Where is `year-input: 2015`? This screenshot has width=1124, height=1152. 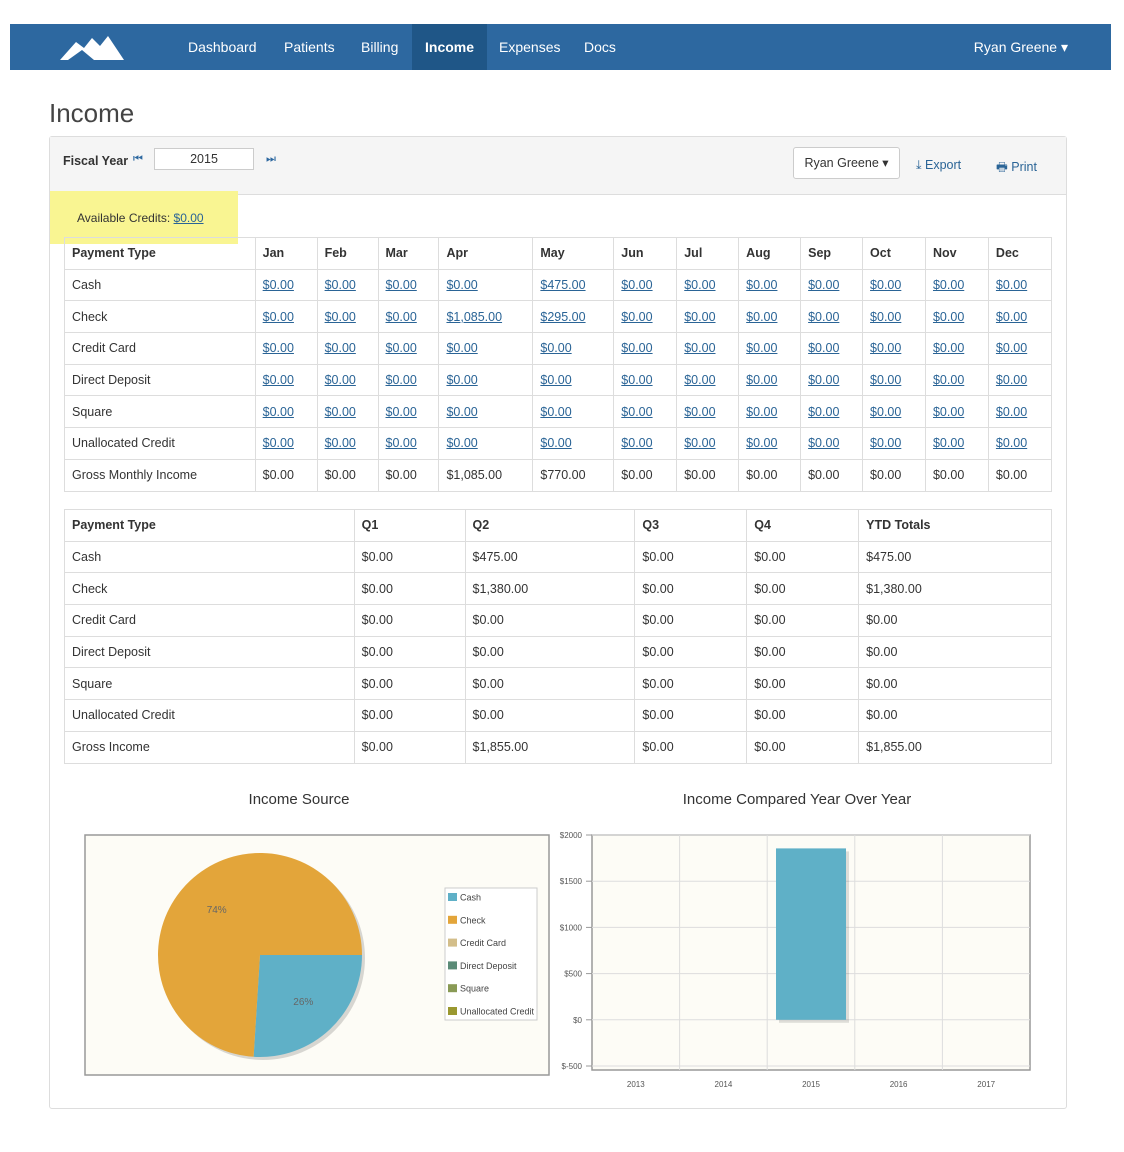
year-input: 2015 is located at coordinates (204, 159).